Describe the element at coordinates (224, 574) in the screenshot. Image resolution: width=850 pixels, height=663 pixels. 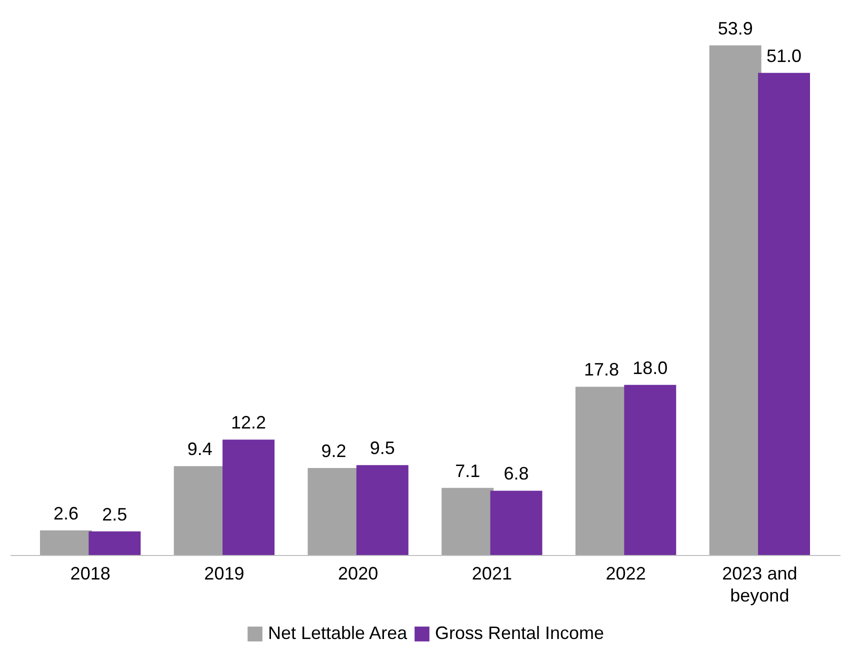
I see `x-tick-label: 2019` at that location.